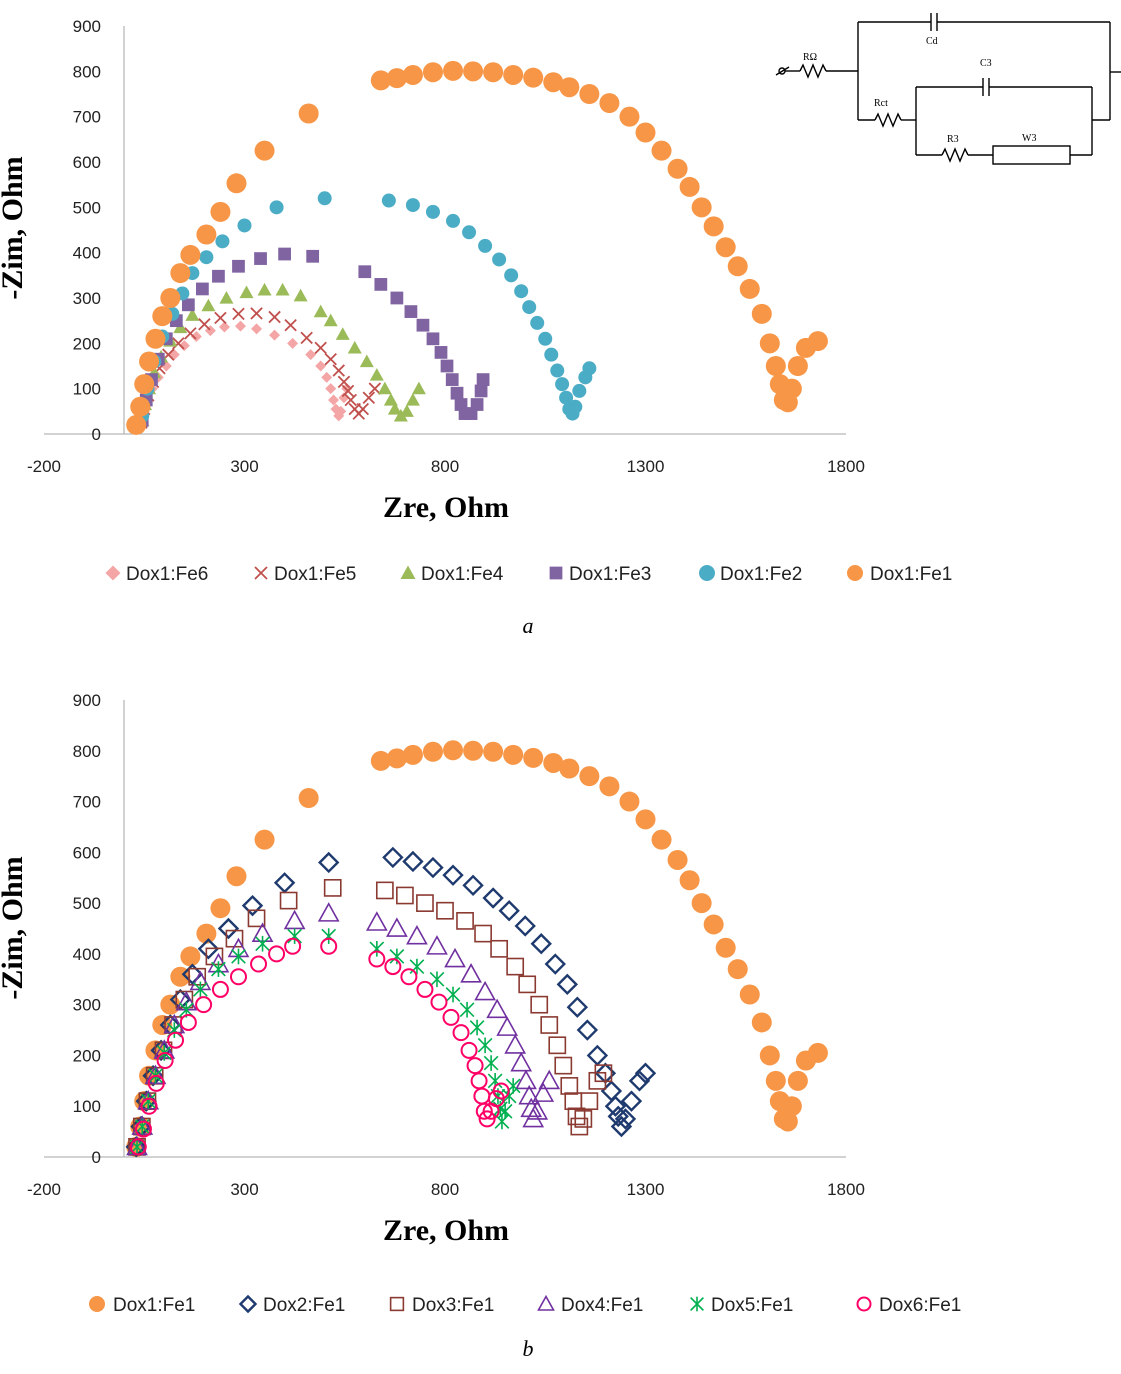 The height and width of the screenshot is (1374, 1121). I want to click on legend-marker-dox1-fe6, so click(113, 573).